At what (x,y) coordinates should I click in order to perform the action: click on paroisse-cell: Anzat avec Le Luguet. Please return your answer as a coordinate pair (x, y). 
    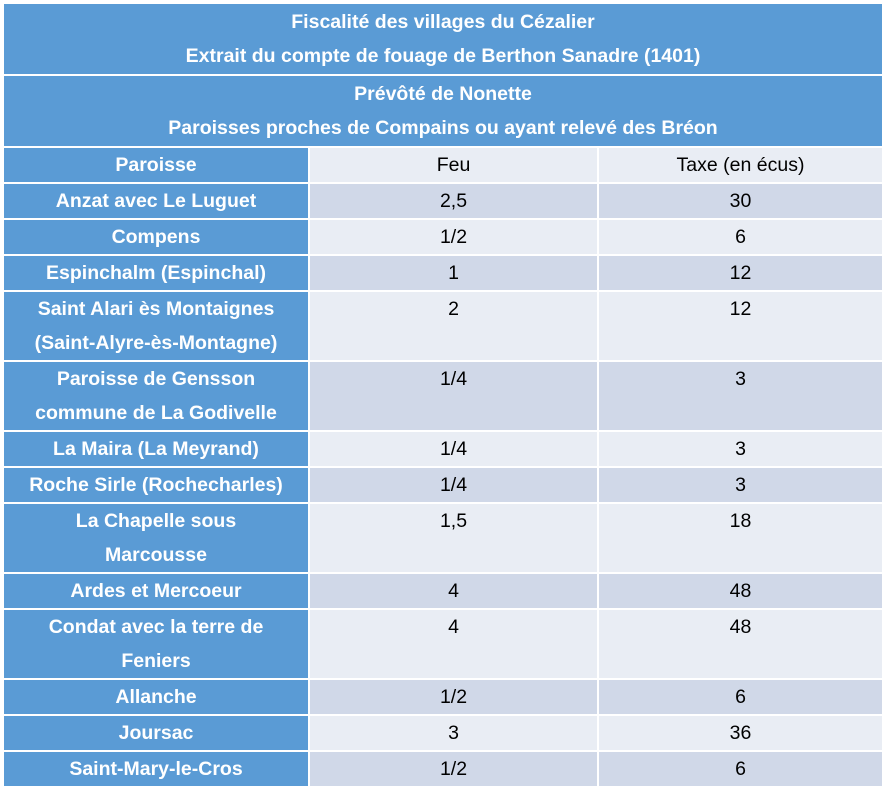
    Looking at the image, I should click on (156, 201).